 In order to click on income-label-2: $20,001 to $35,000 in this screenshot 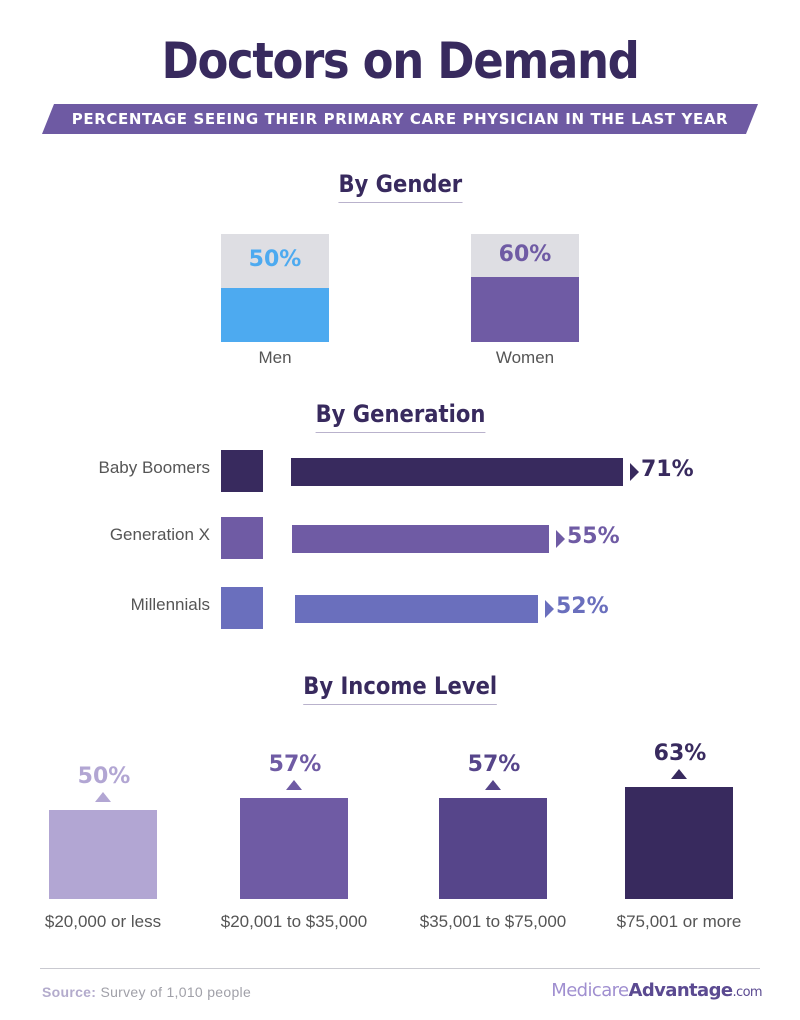, I will do `click(294, 921)`.